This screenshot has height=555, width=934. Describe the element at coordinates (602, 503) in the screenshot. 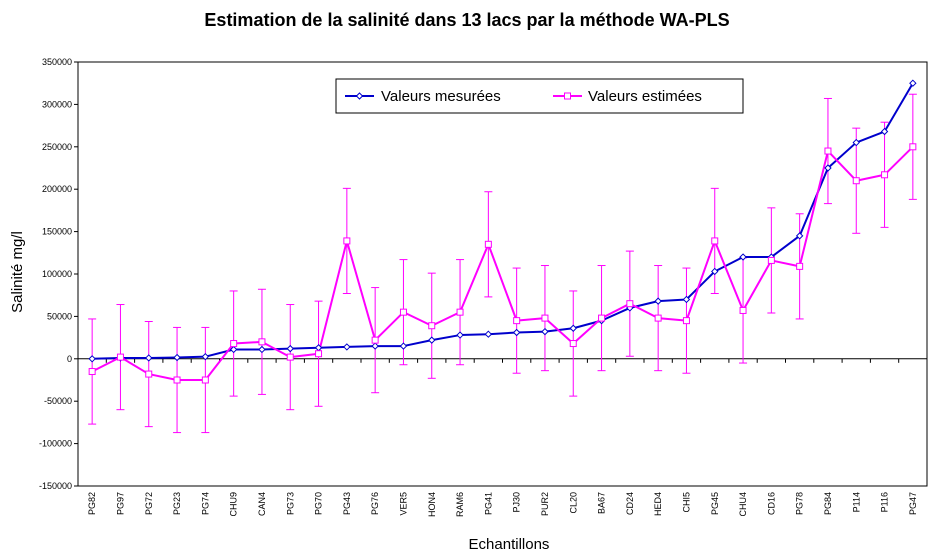

I see `x-tick-label: BA67` at that location.